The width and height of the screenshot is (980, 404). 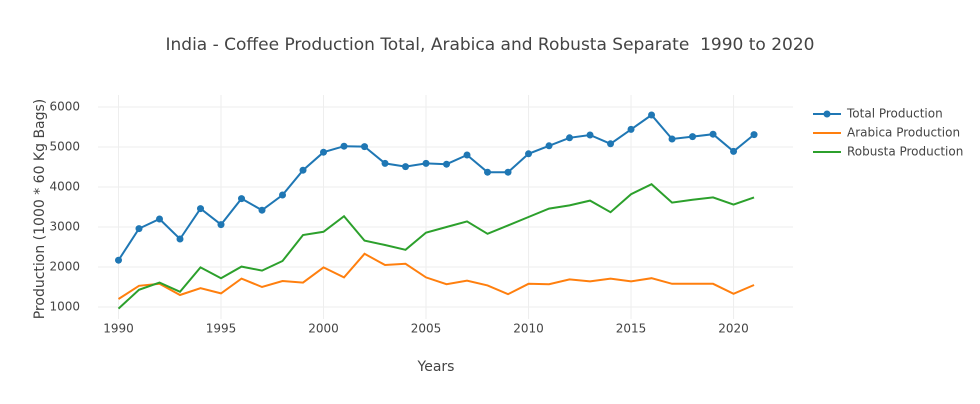 I want to click on x-tick-label: 2015, so click(x=631, y=329).